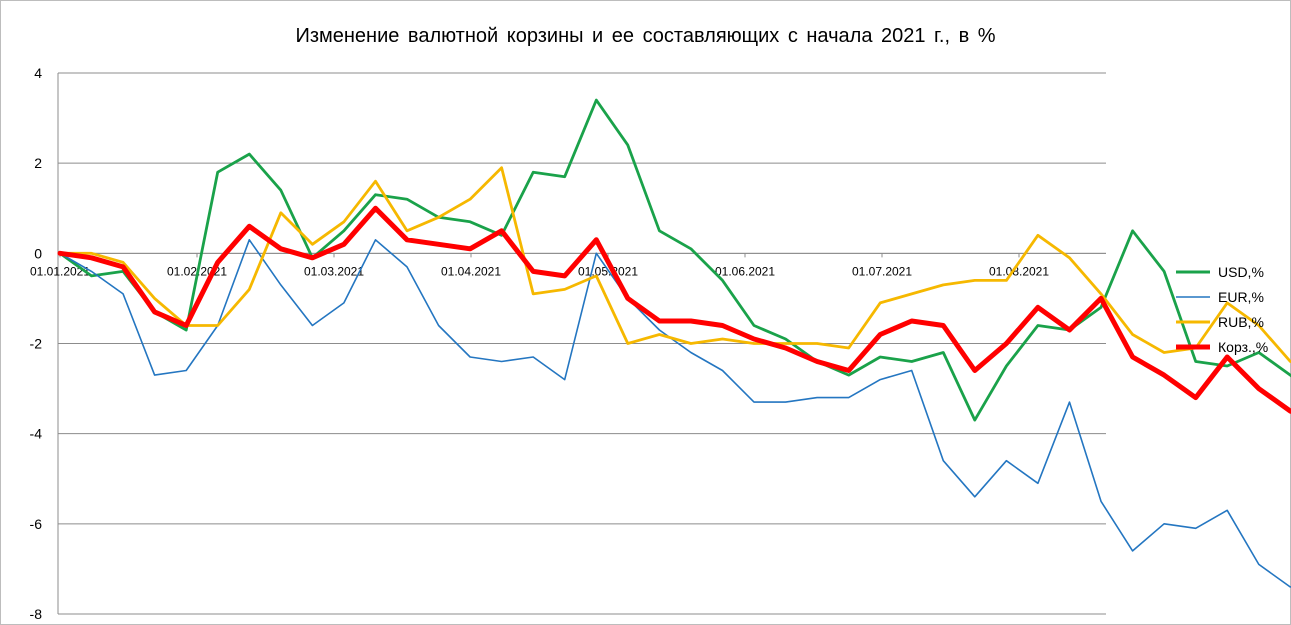 This screenshot has width=1291, height=625. I want to click on x-tick-label: 01.06.2021, so click(745, 271).